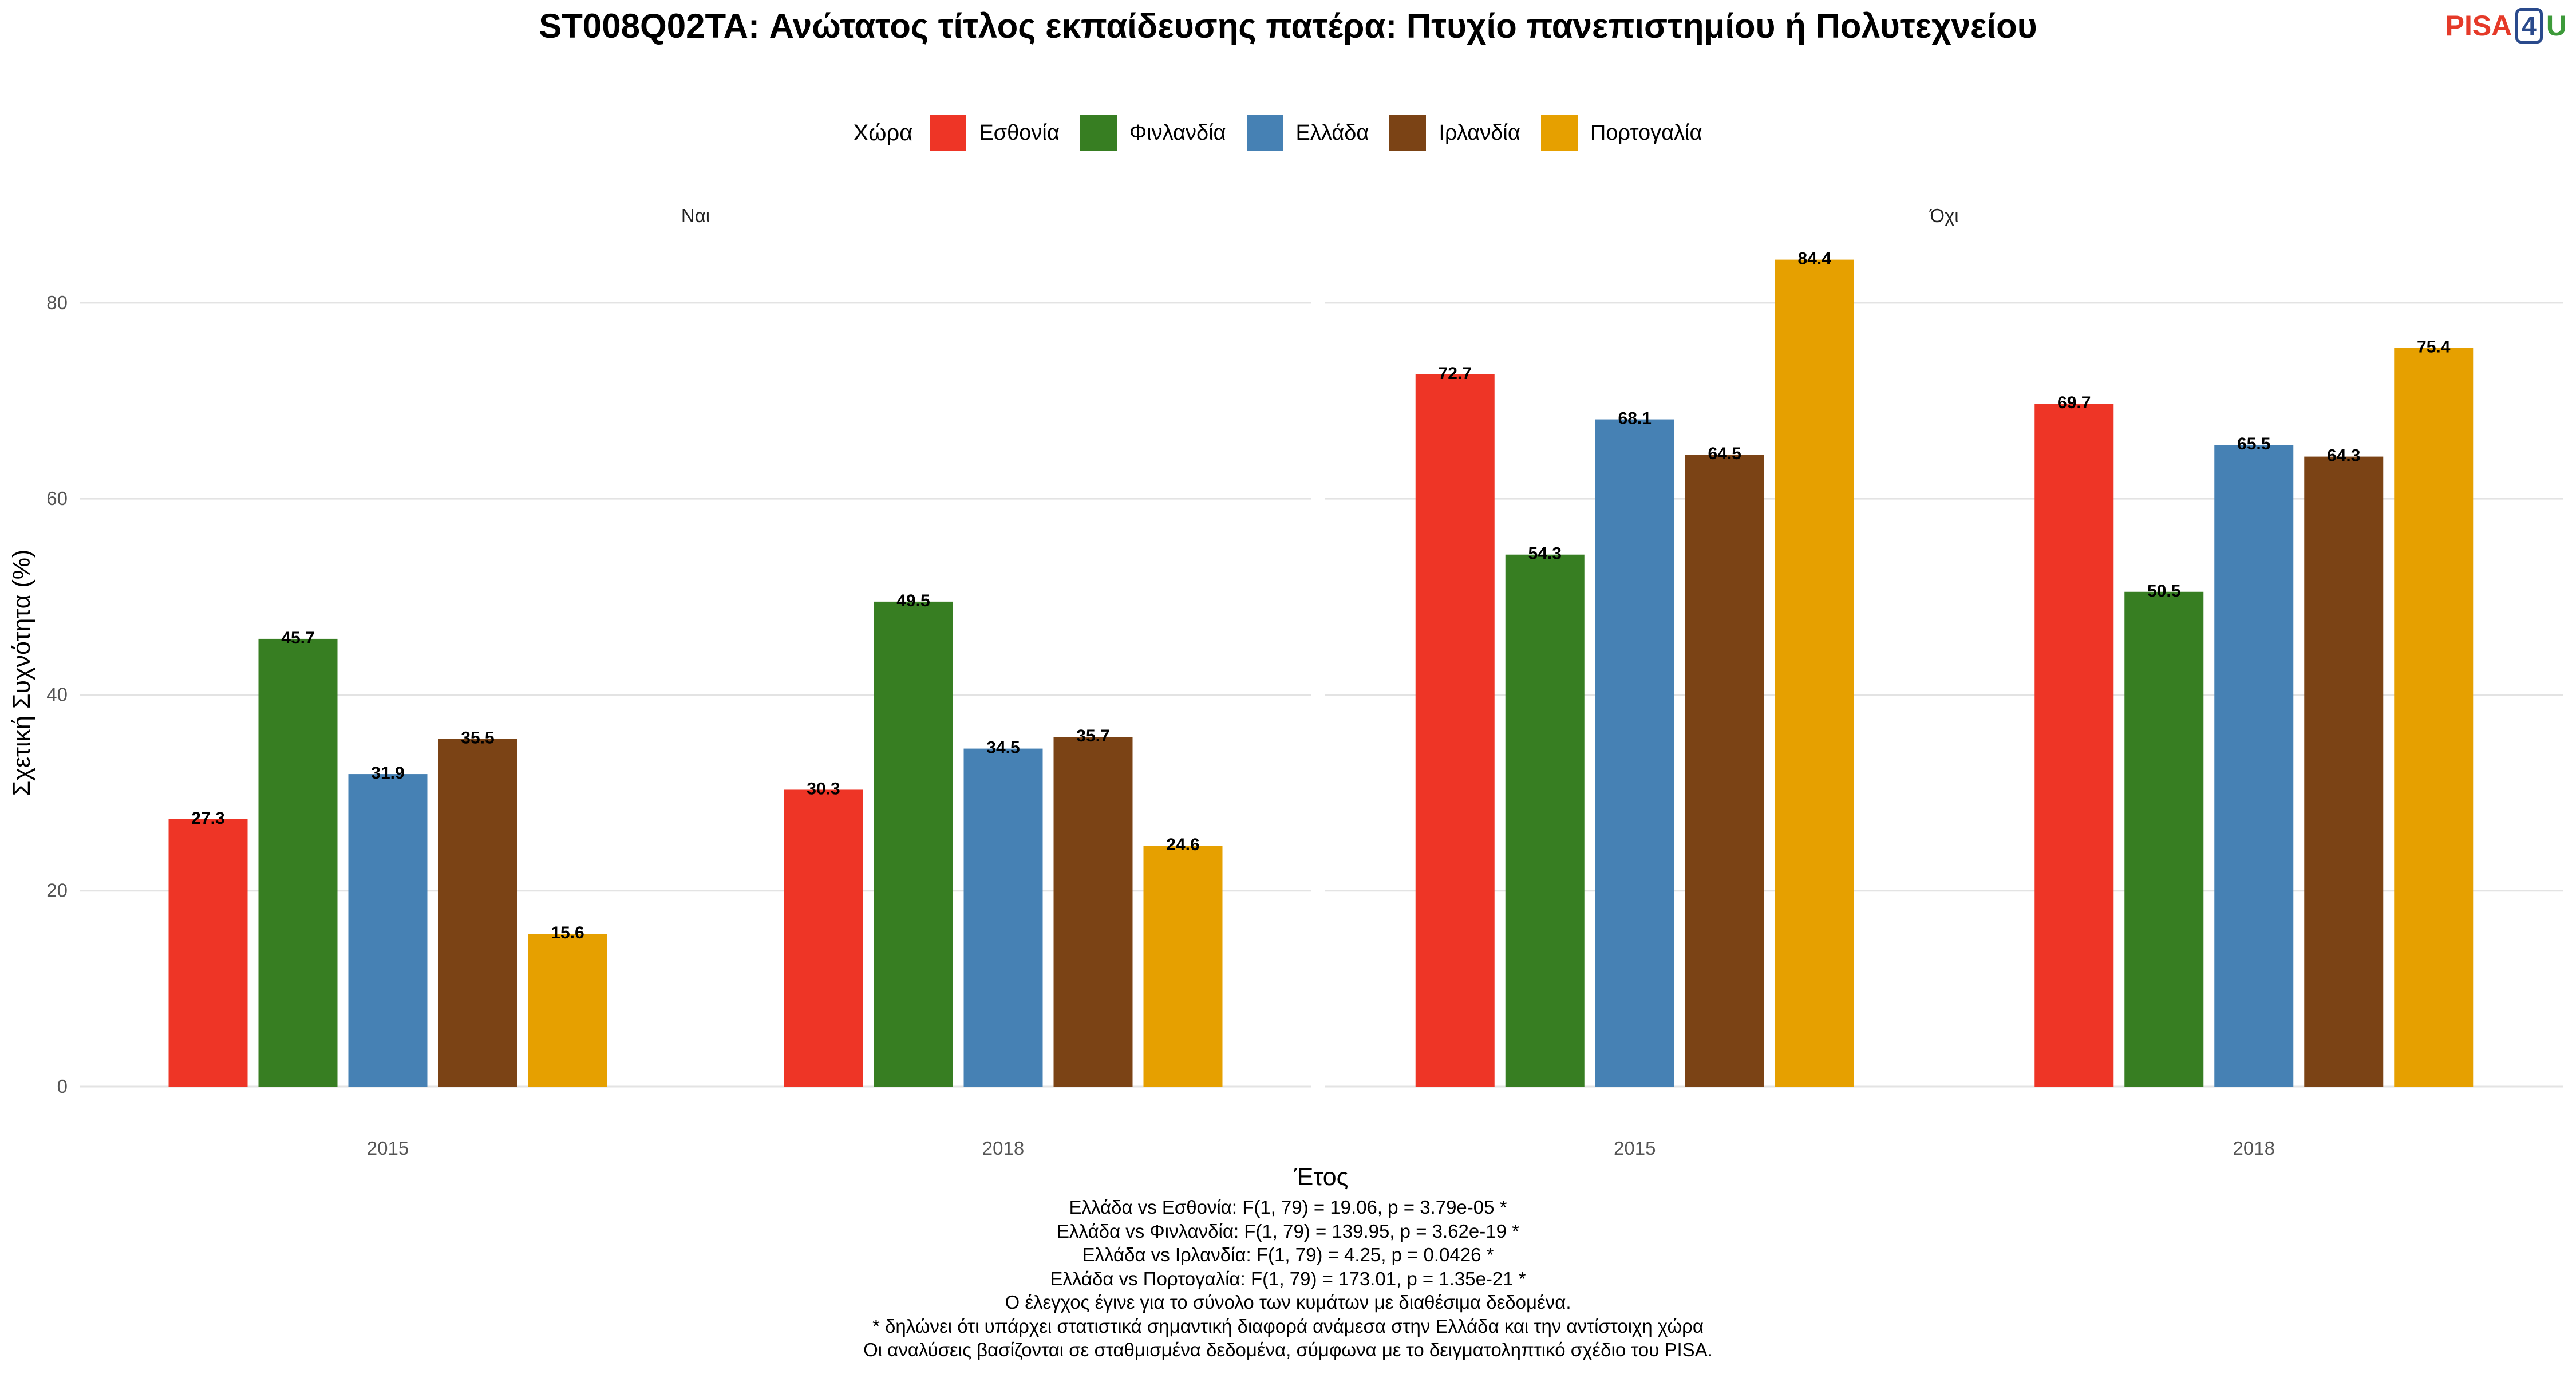 Image resolution: width=2576 pixels, height=1374 pixels. I want to click on legend-label-greece: Ελλάδα, so click(1332, 132).